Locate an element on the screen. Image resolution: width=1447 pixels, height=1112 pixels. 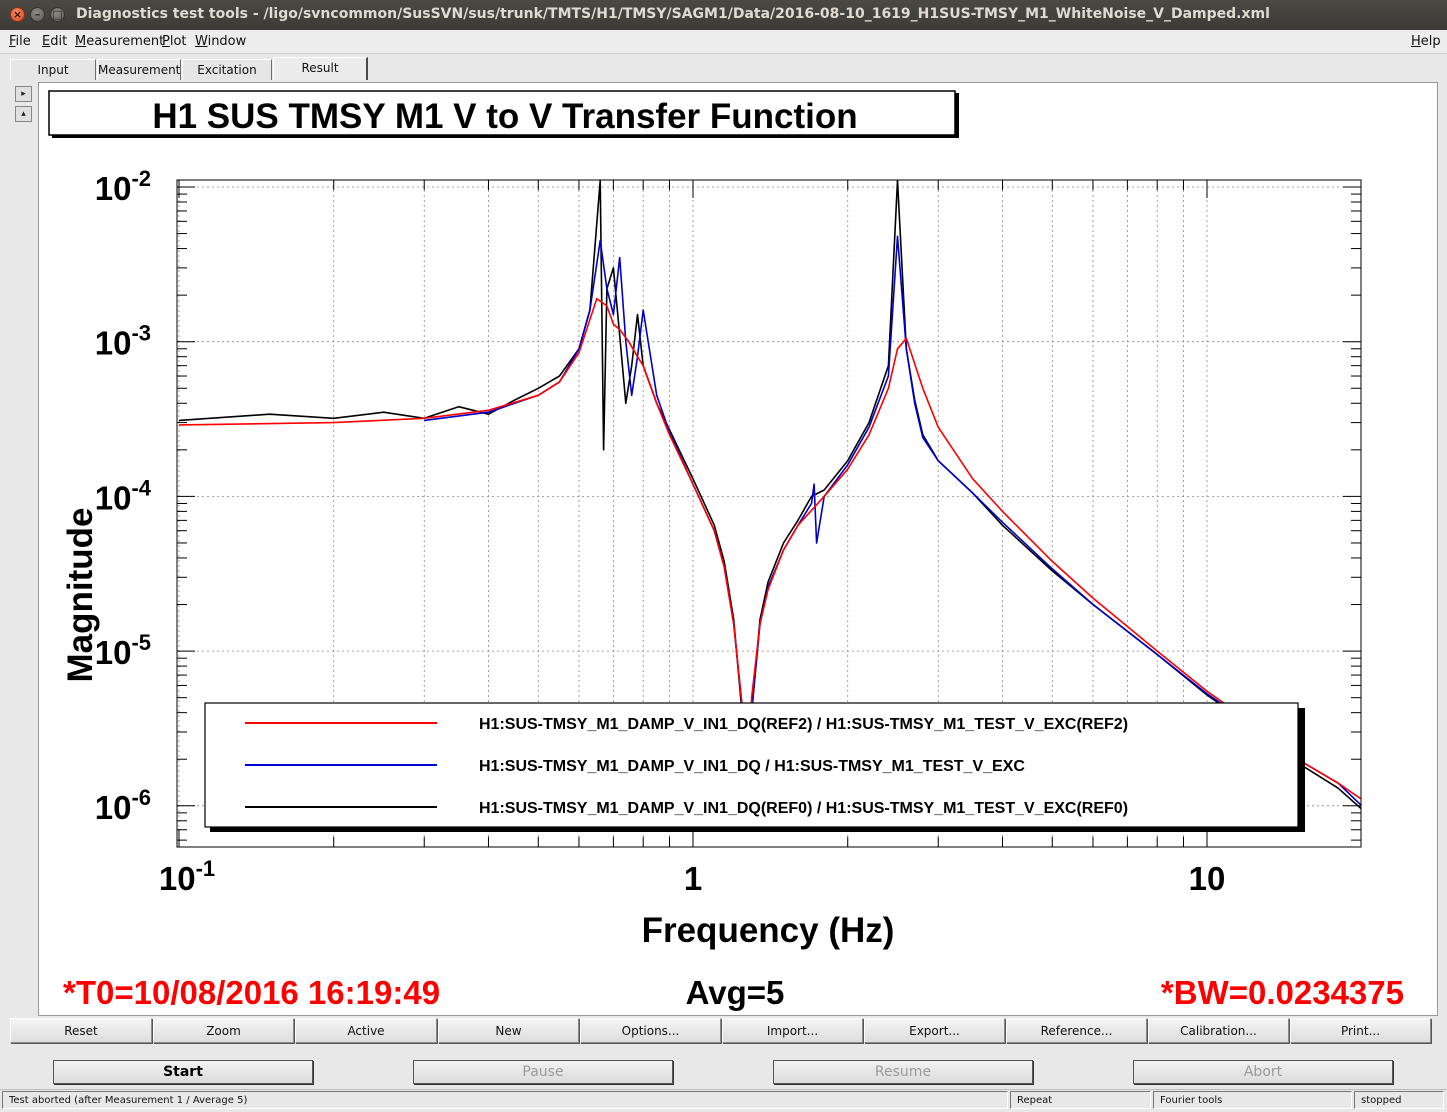
x-tick-label: 10-1 is located at coordinates (187, 876).